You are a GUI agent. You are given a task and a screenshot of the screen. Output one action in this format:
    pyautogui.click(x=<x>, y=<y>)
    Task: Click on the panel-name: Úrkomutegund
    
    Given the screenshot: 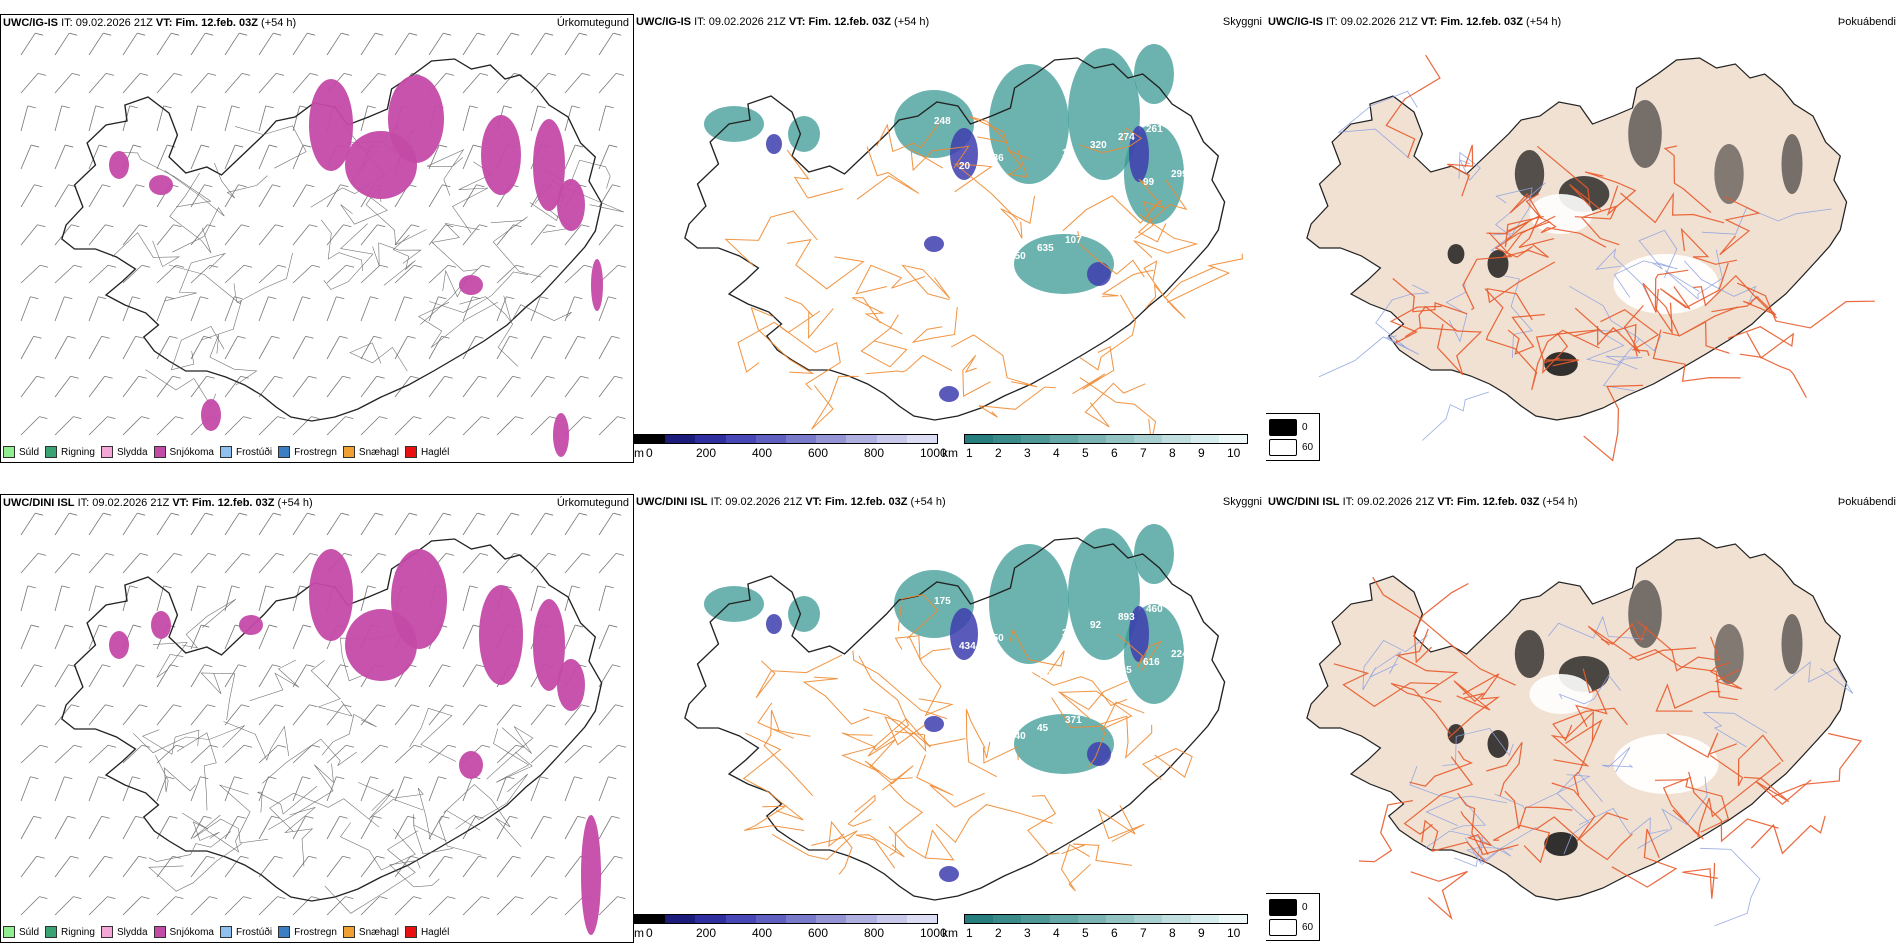 What is the action you would take?
    pyautogui.click(x=592, y=23)
    